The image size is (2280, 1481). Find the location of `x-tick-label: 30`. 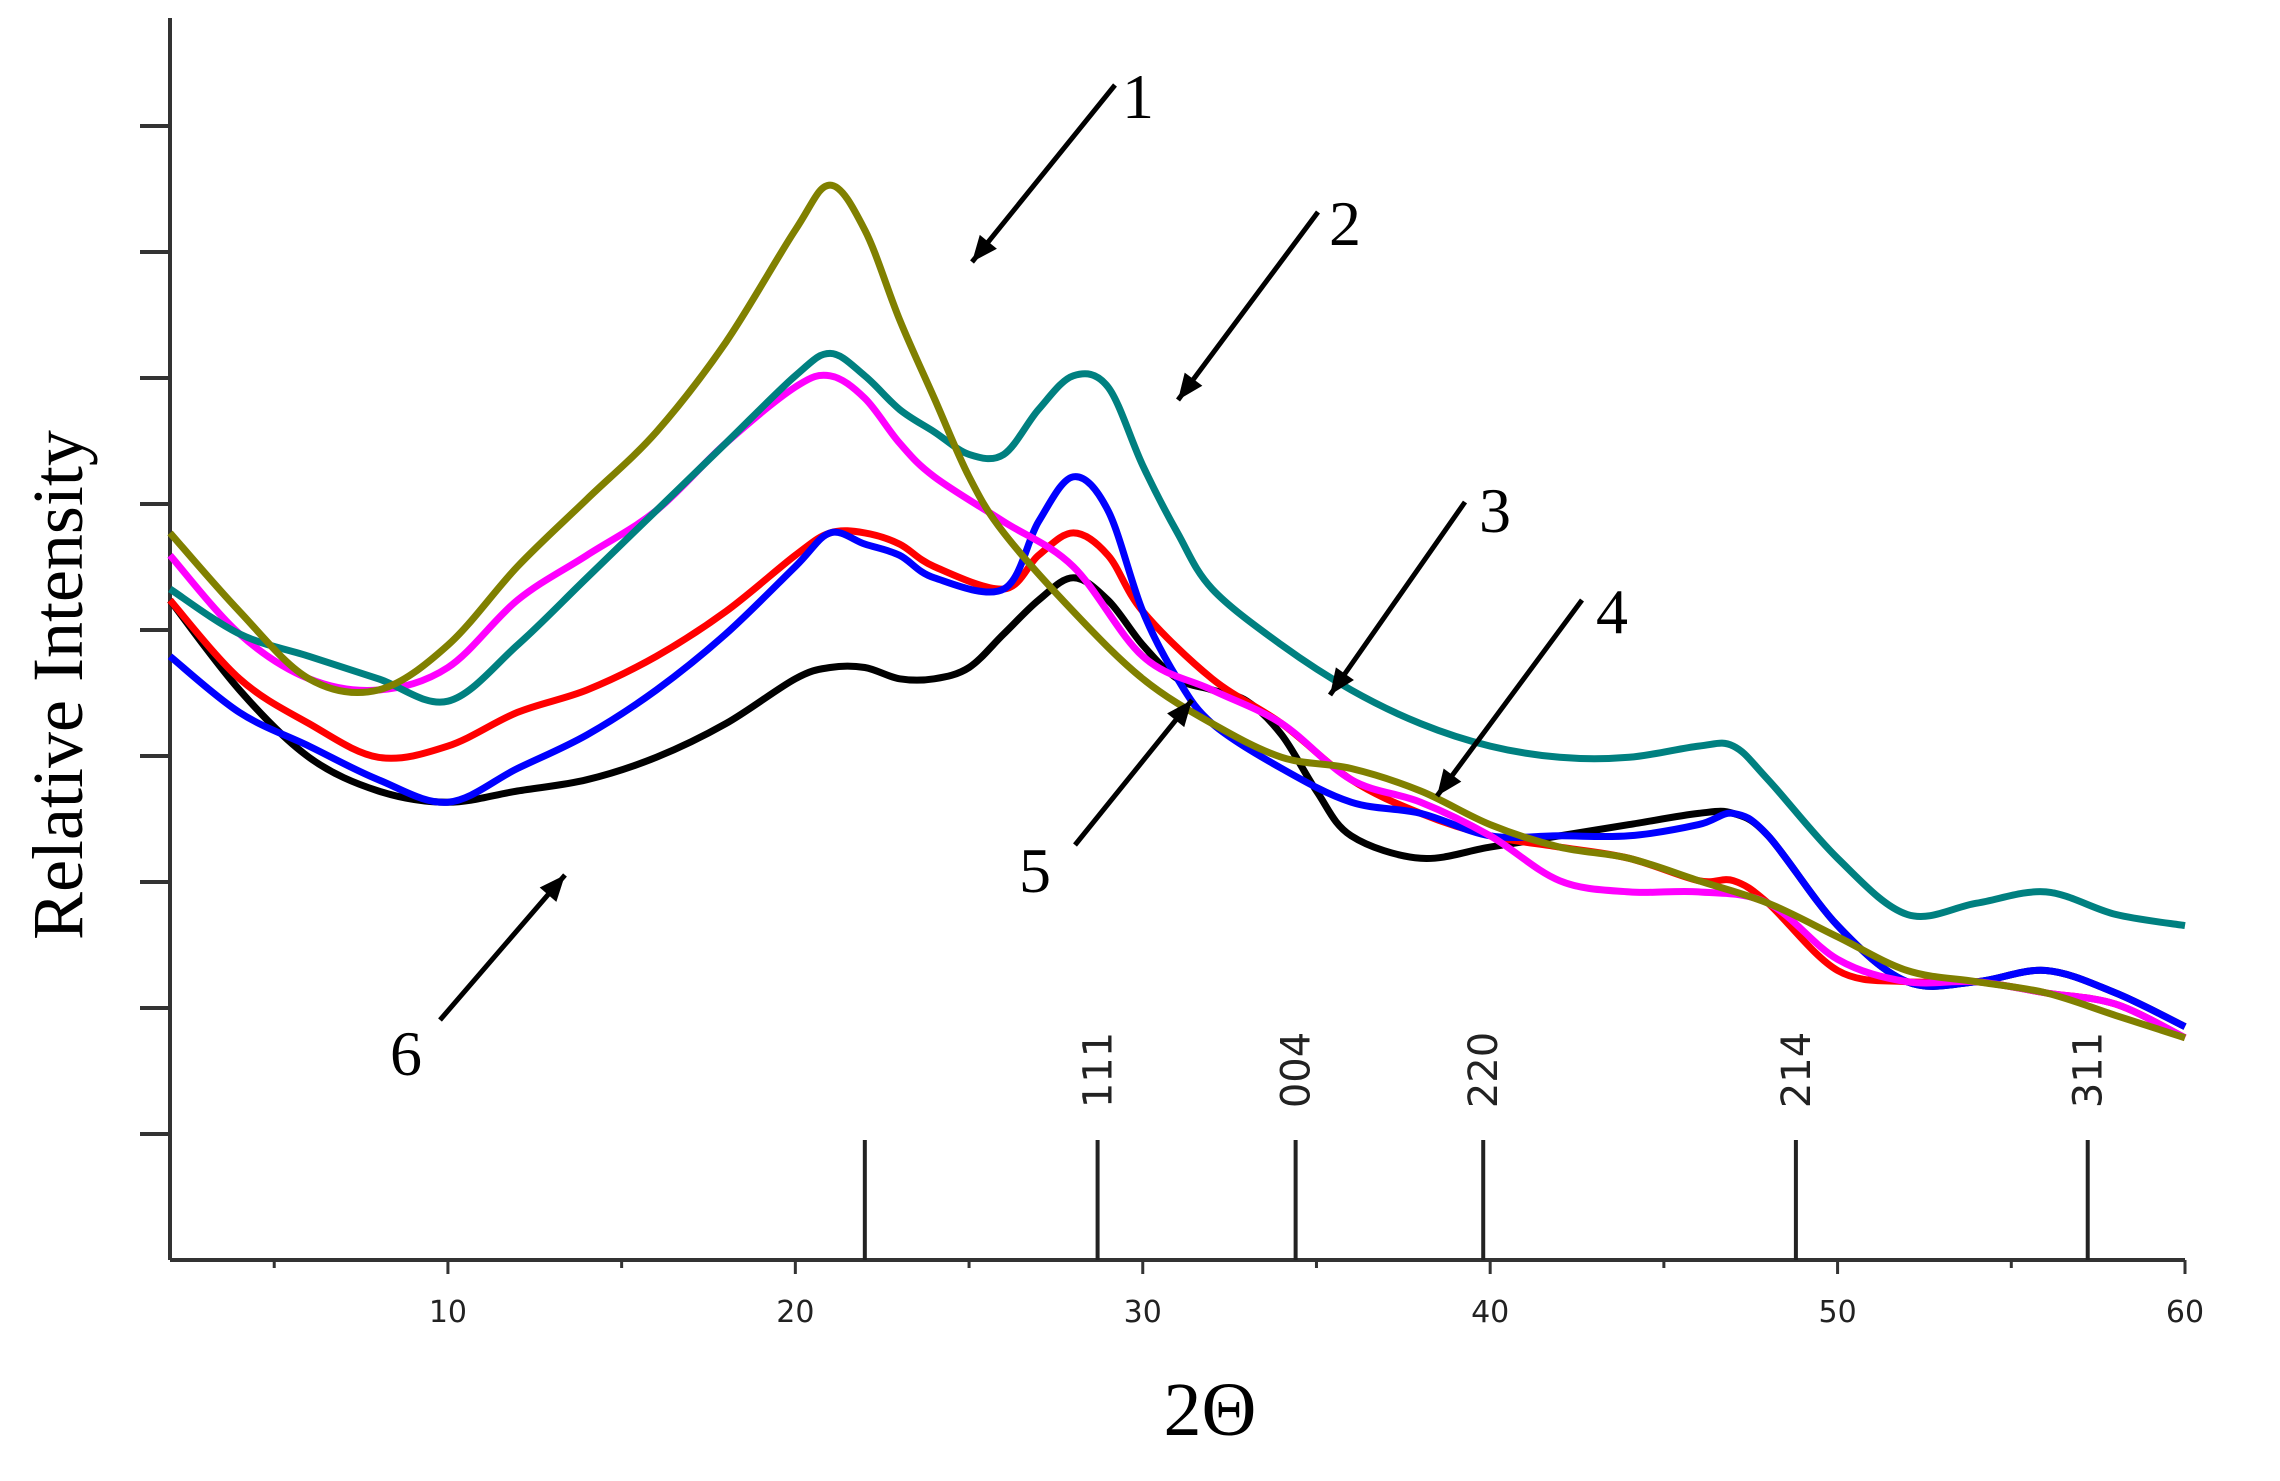

x-tick-label: 30 is located at coordinates (1143, 1312).